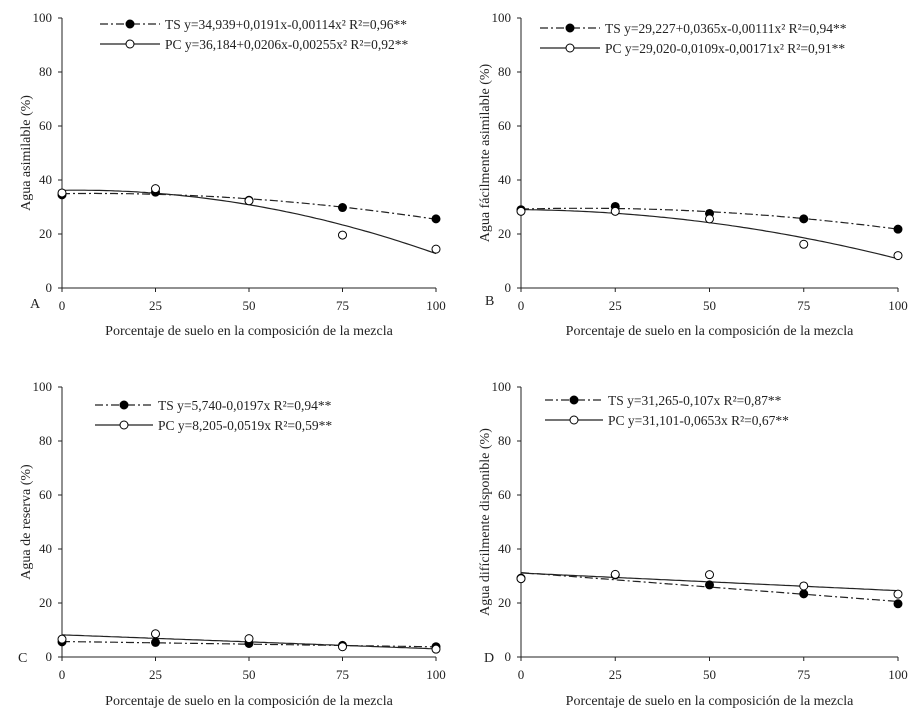 This screenshot has width=914, height=720. Describe the element at coordinates (26, 153) in the screenshot. I see `y-axis-label: Agua asimilable (%)` at that location.